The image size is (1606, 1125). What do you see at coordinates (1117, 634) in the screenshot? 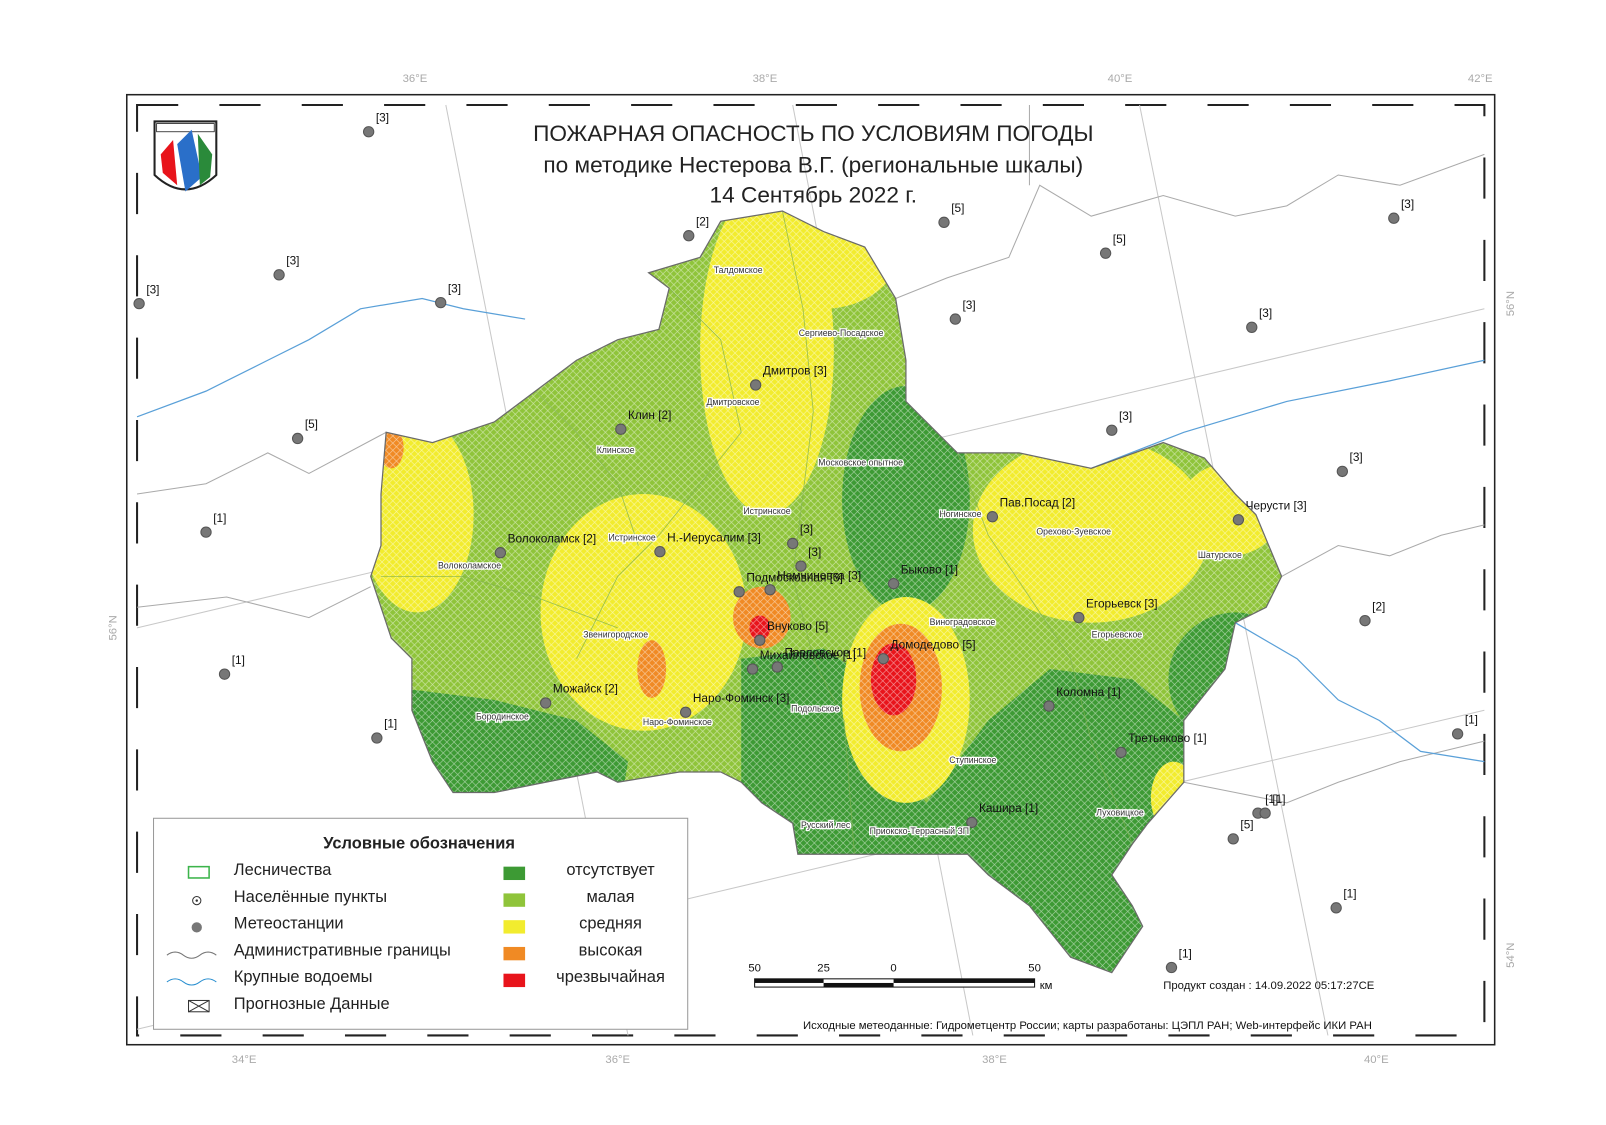
I see `forestry-label: Егорьевское` at bounding box center [1117, 634].